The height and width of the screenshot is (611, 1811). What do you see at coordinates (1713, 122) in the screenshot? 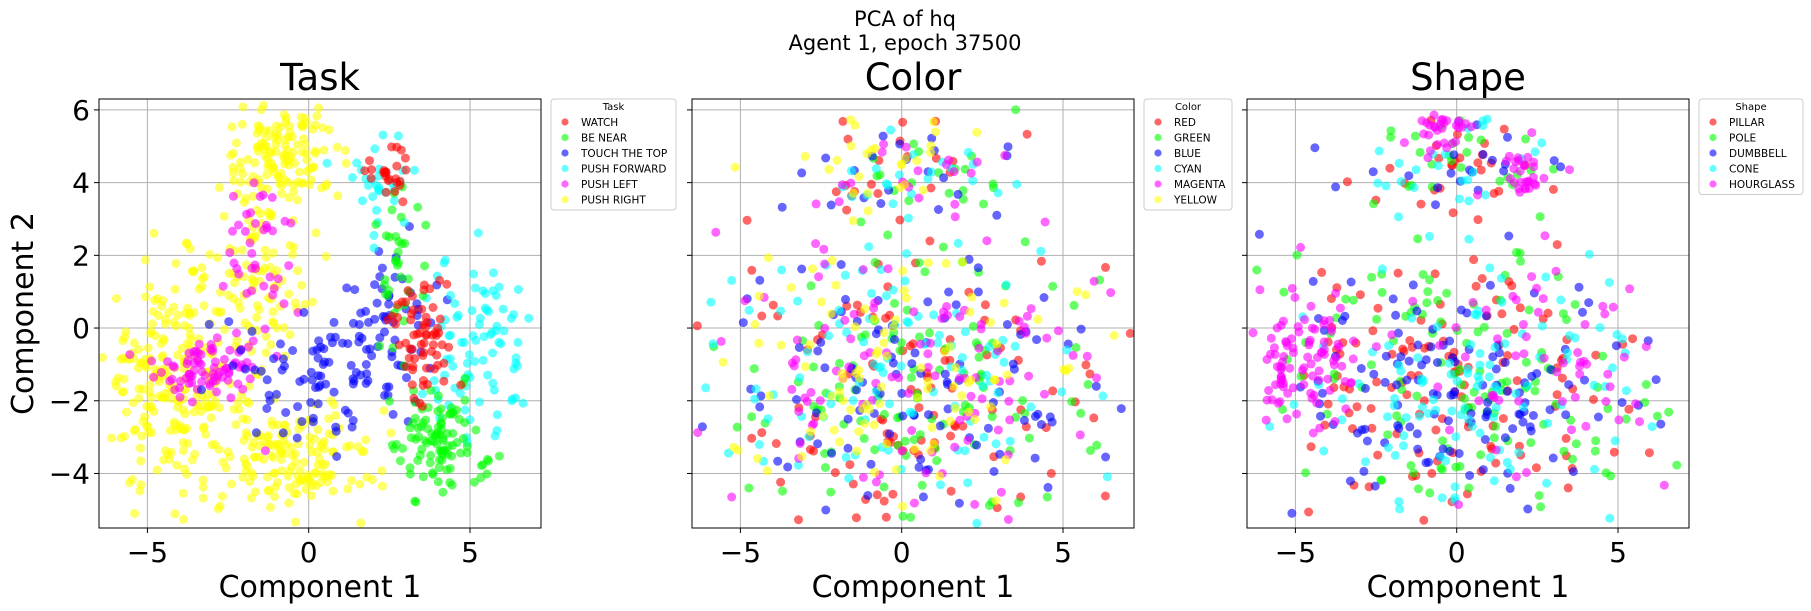
I see `legend-marker` at bounding box center [1713, 122].